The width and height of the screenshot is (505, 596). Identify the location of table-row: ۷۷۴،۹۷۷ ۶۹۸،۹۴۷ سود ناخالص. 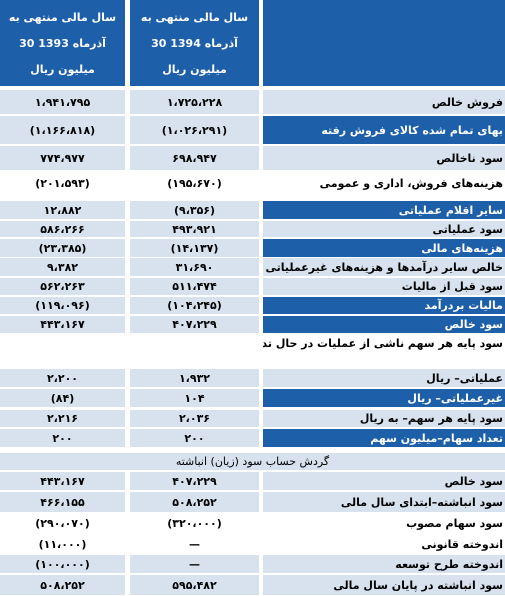
(252, 158).